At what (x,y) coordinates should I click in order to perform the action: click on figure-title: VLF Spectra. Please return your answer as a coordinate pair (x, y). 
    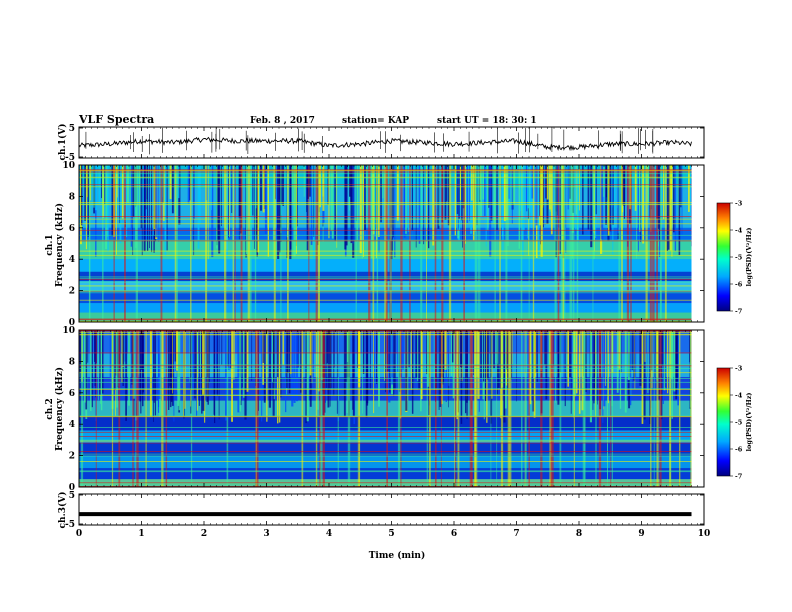
    Looking at the image, I should click on (116, 119).